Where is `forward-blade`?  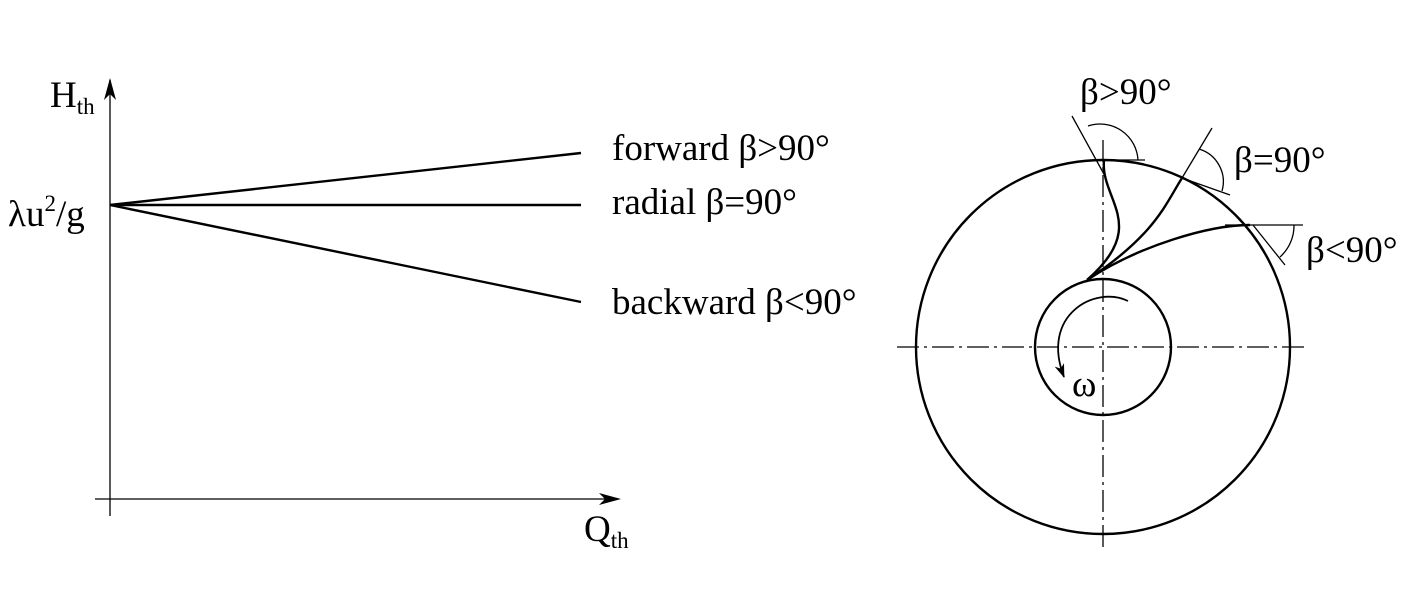
forward-blade is located at coordinates (1103, 220).